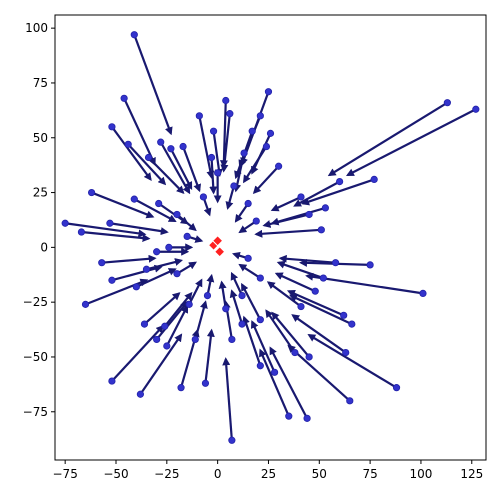 Image resolution: width=500 pixels, height=500 pixels. I want to click on x-tick-label: 0, so click(218, 474).